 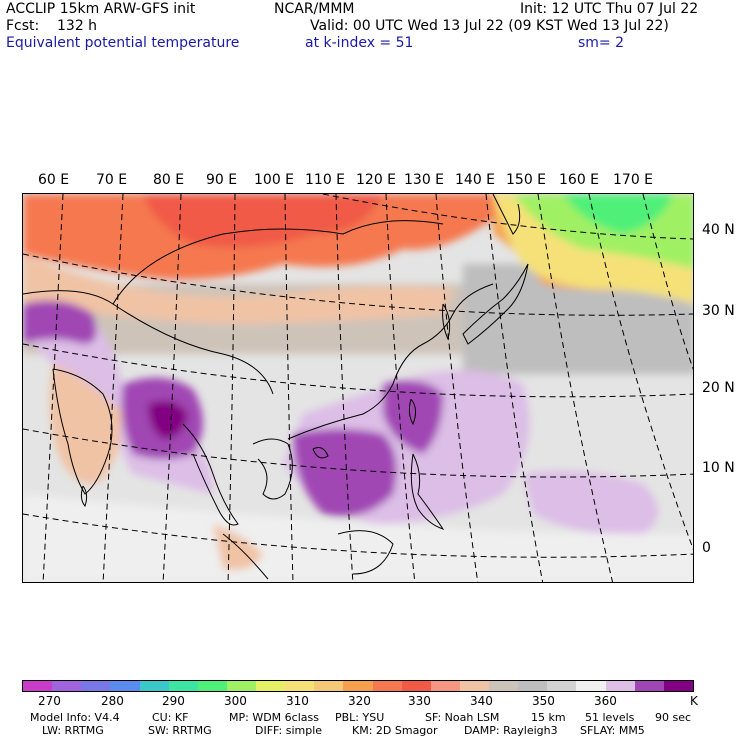 What do you see at coordinates (101, 9) in the screenshot?
I see `model-title: ACCLIP 15km ARW-GFS init` at bounding box center [101, 9].